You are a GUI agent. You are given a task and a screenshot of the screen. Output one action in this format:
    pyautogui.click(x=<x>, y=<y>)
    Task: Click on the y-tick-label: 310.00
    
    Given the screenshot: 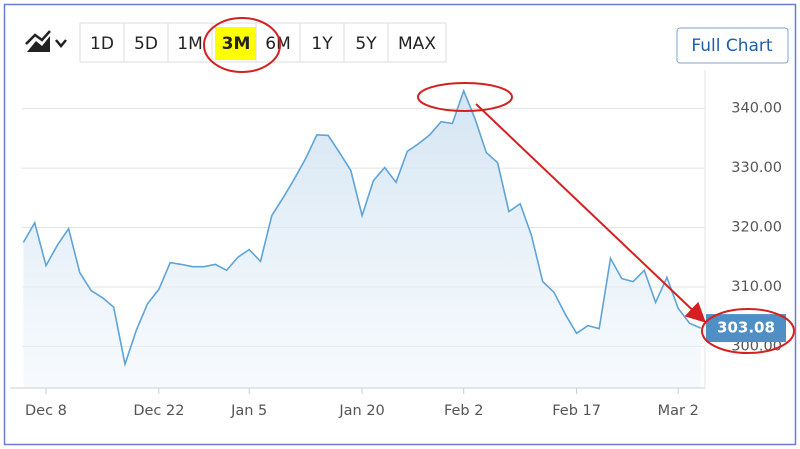 What is the action you would take?
    pyautogui.click(x=756, y=287)
    